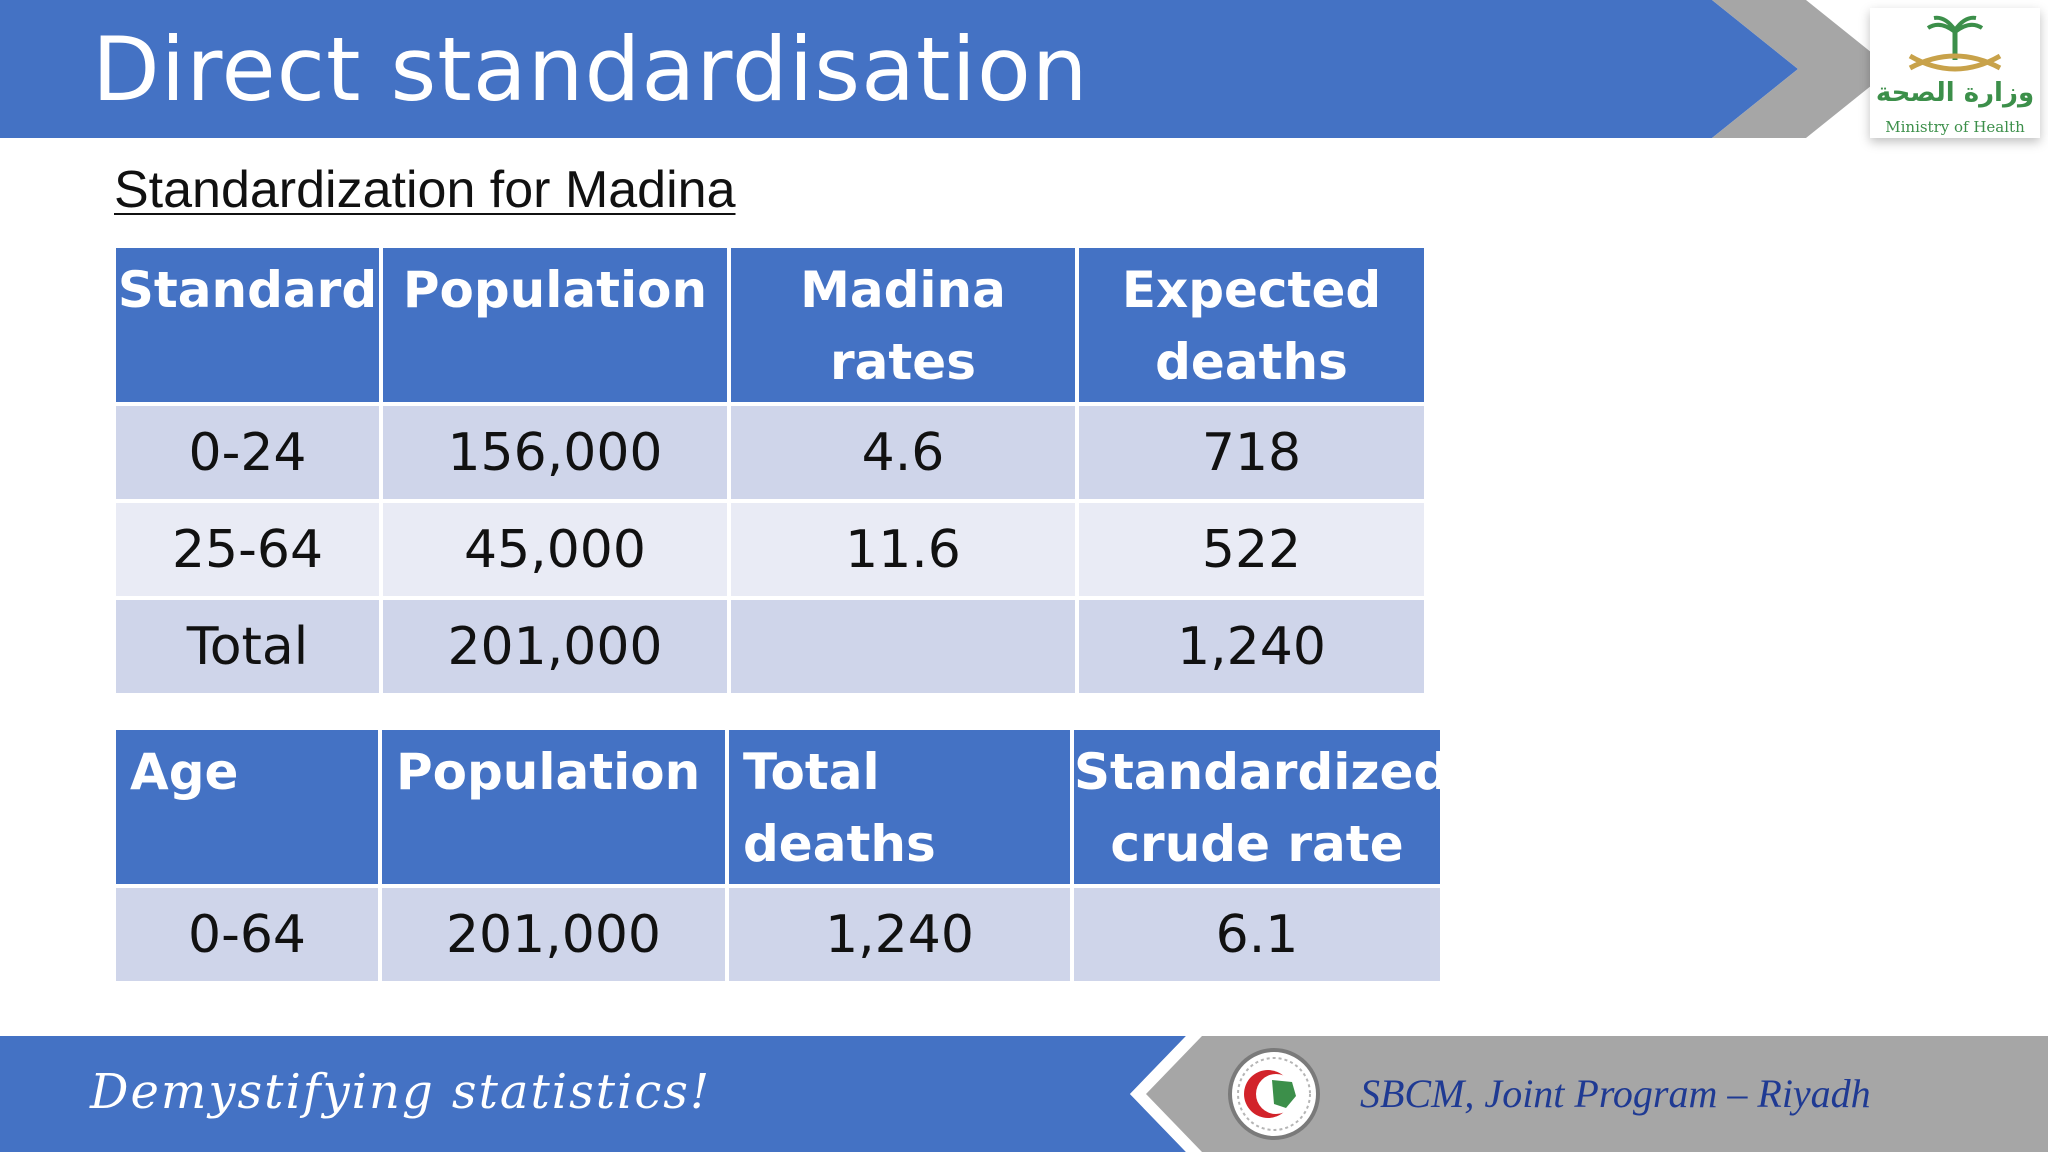 This screenshot has width=2048, height=1152. Describe the element at coordinates (1257, 844) in the screenshot. I see `header-text: crude rate` at that location.